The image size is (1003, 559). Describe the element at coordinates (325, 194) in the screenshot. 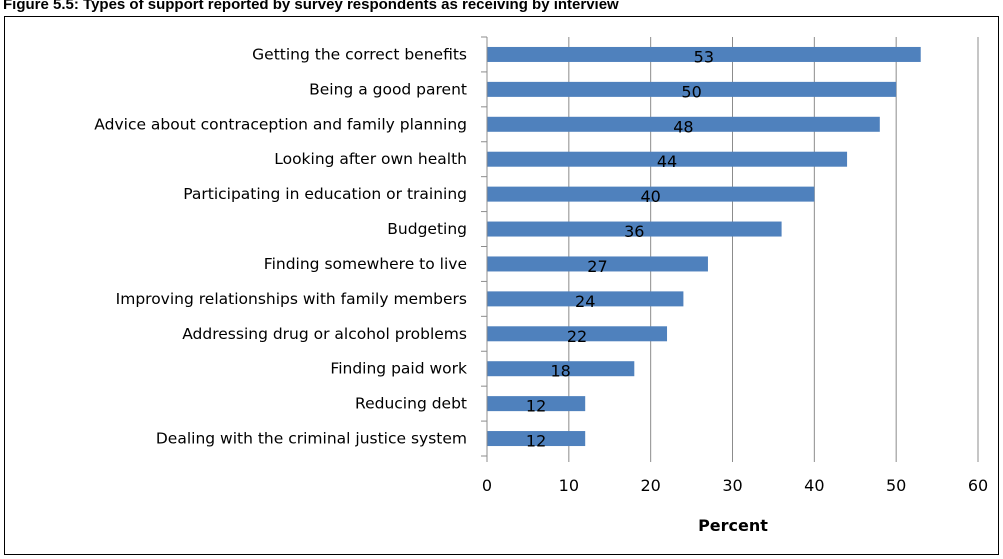

I see `category-label: Participating in education or training` at that location.